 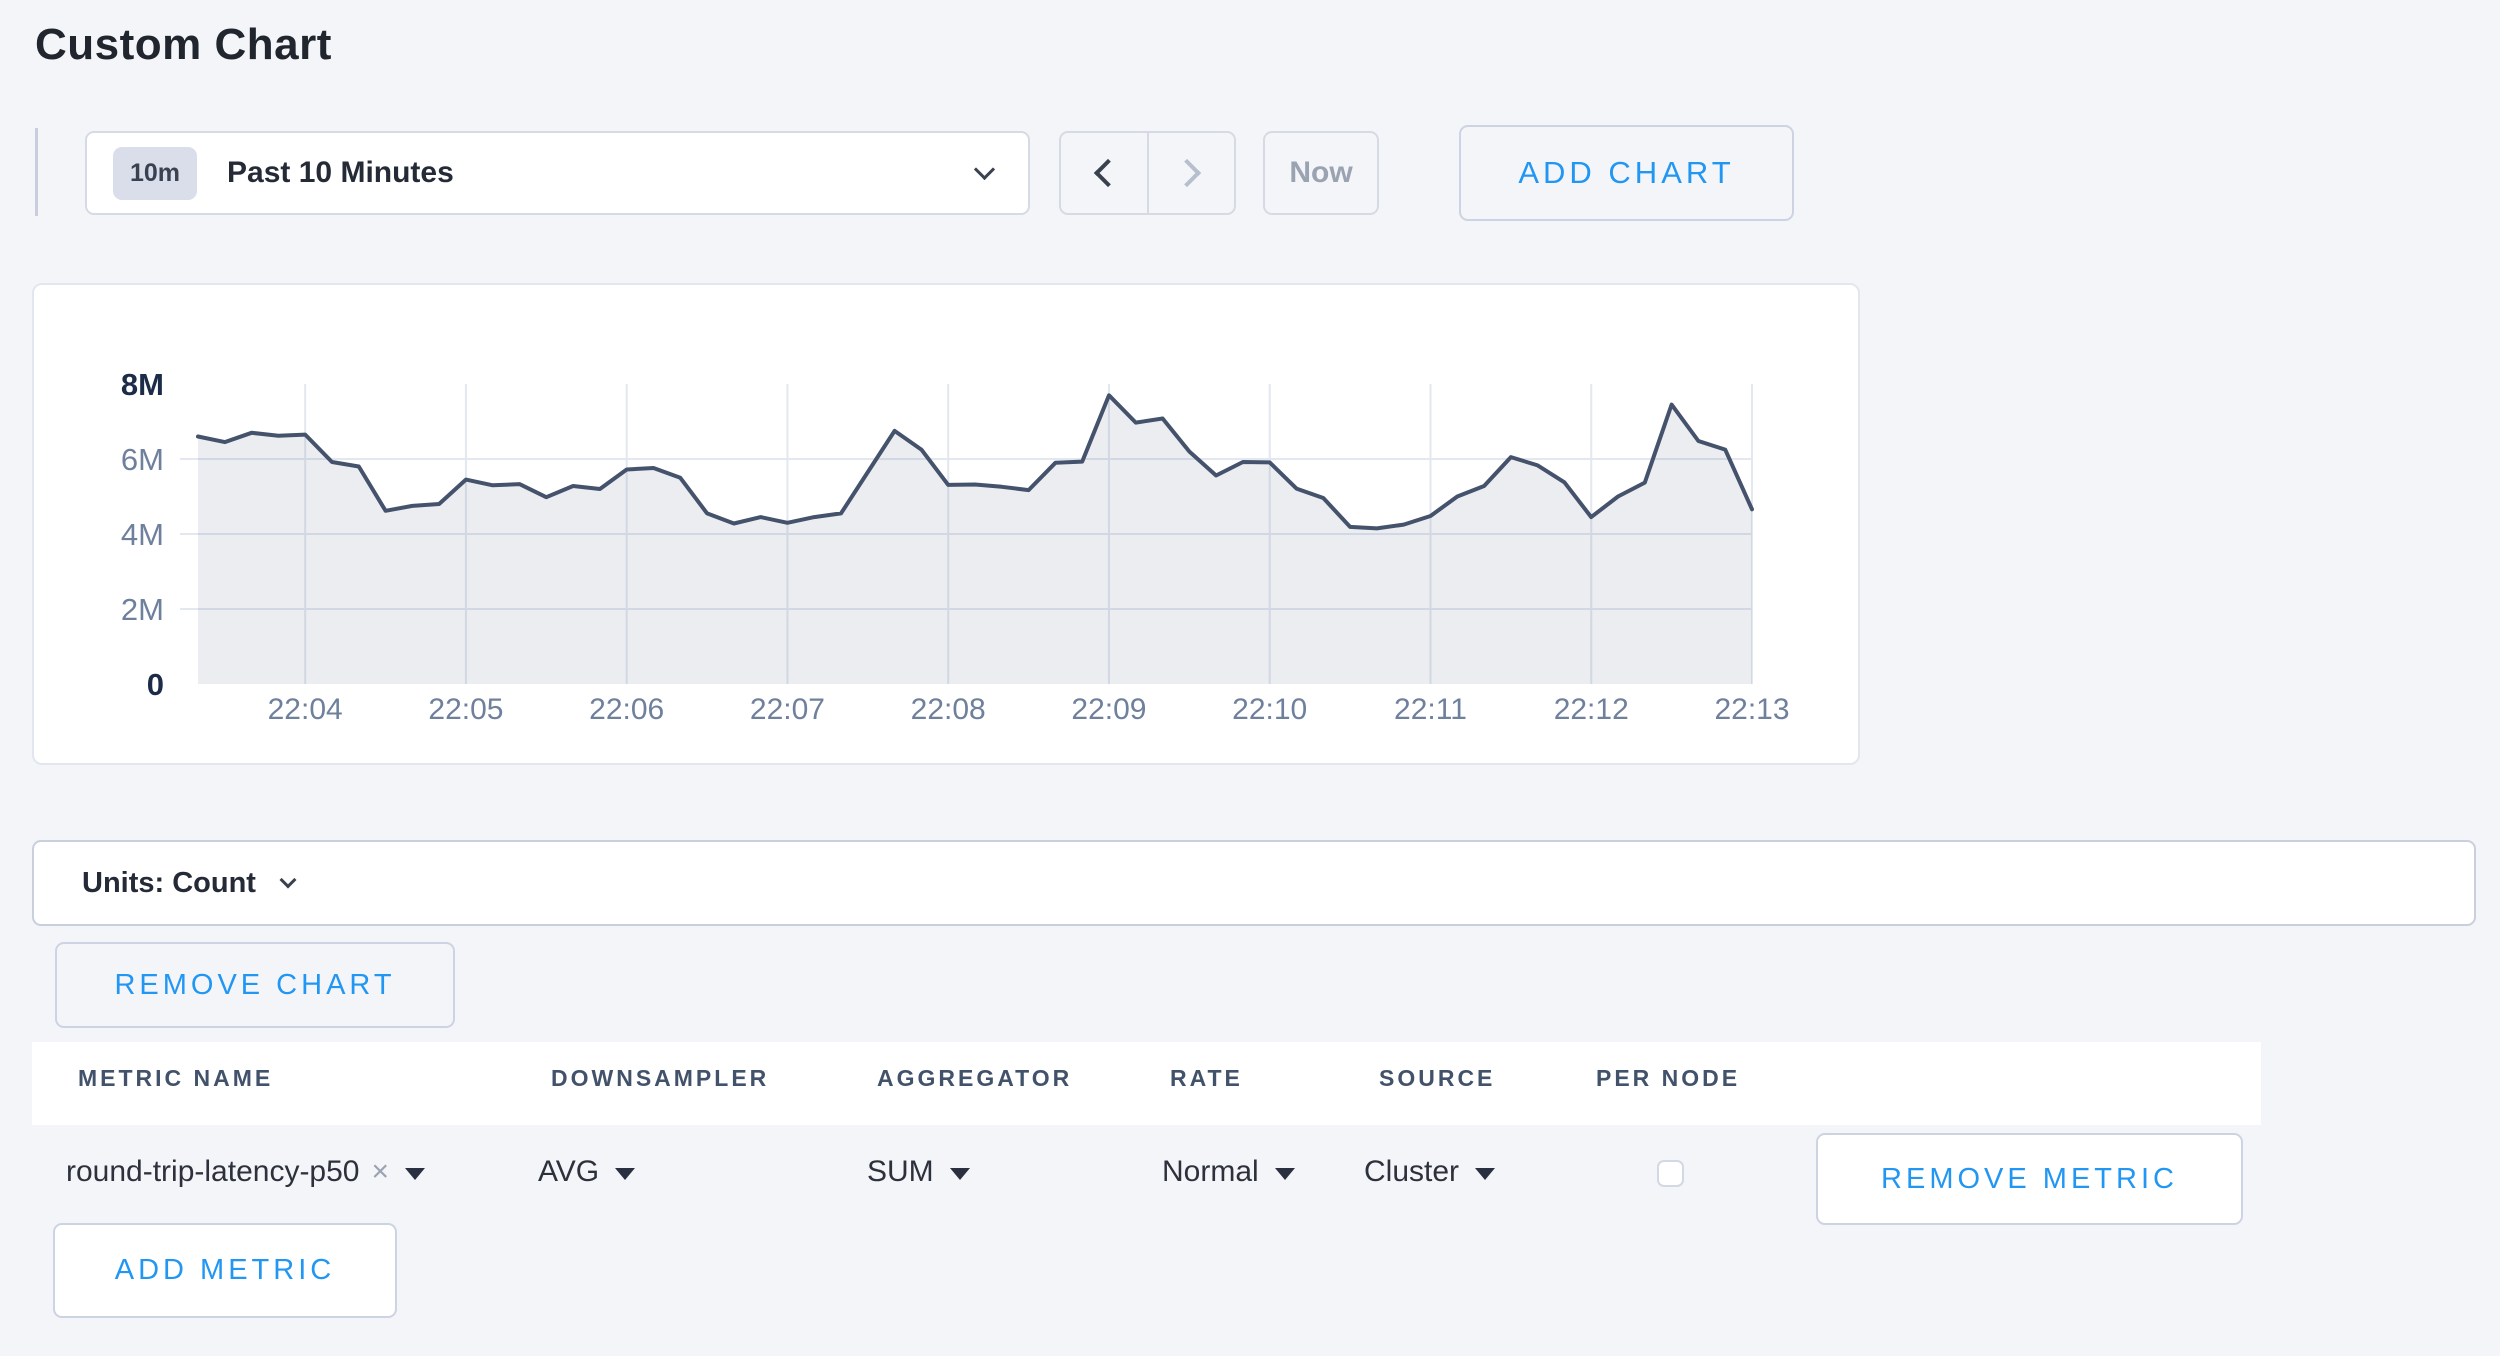 I want to click on column-header-source: SOURCE, so click(x=1437, y=1078).